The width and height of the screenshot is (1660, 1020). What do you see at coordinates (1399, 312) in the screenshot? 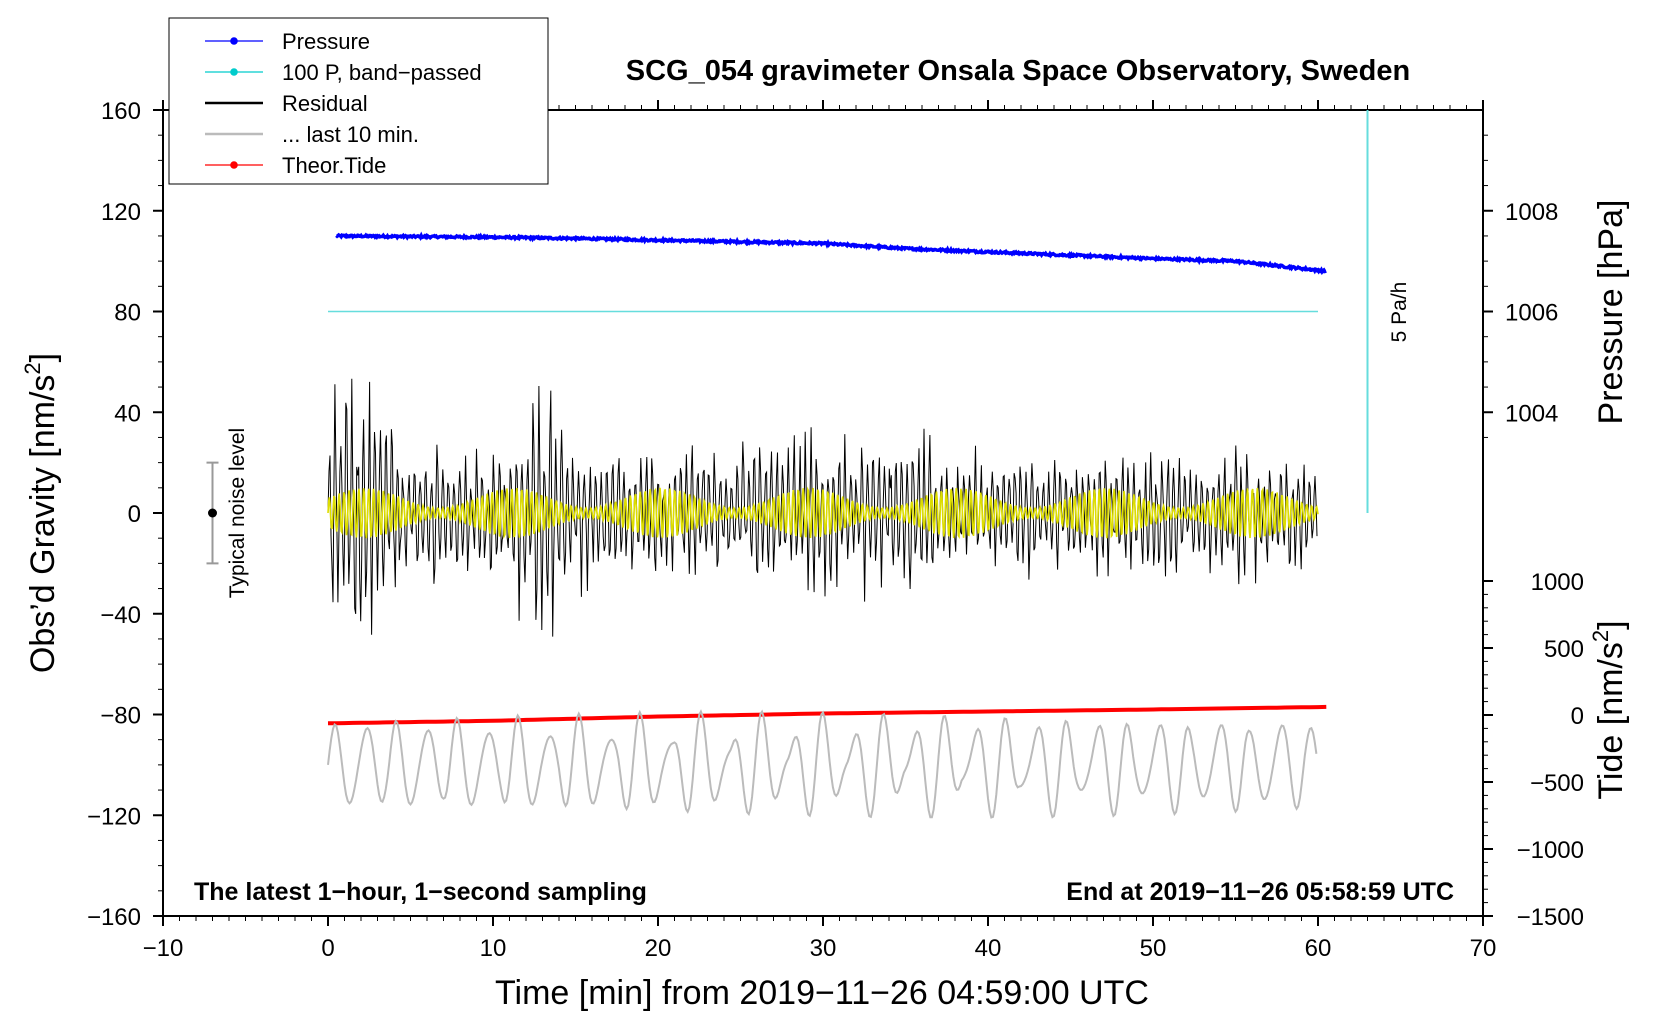
I see `pressure-rate-label: 5 Pa/h` at bounding box center [1399, 312].